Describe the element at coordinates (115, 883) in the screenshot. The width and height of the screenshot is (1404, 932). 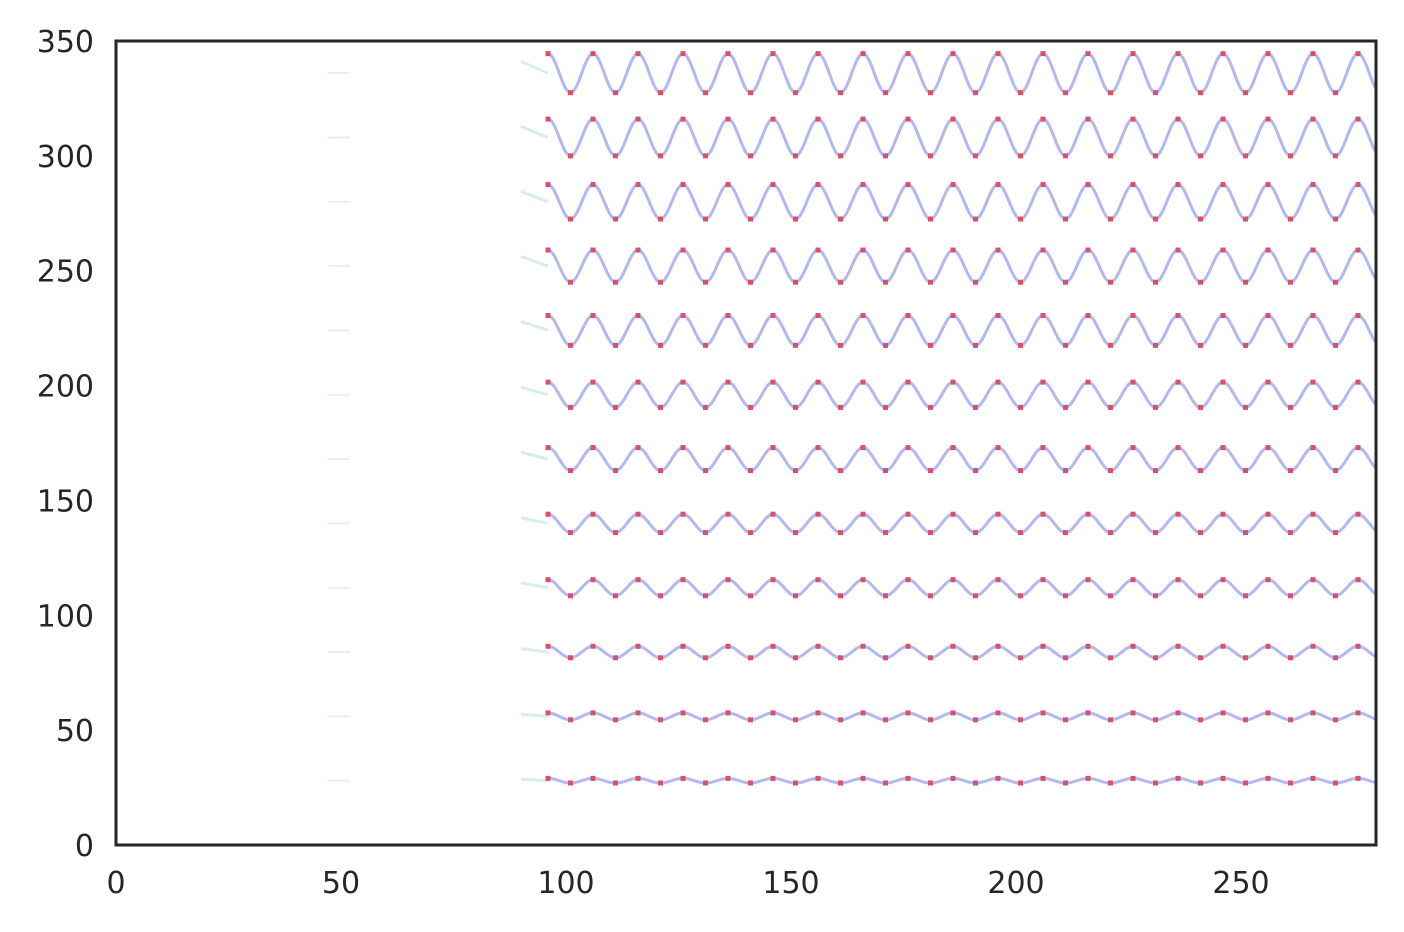
I see `x-tick-label: 0` at that location.